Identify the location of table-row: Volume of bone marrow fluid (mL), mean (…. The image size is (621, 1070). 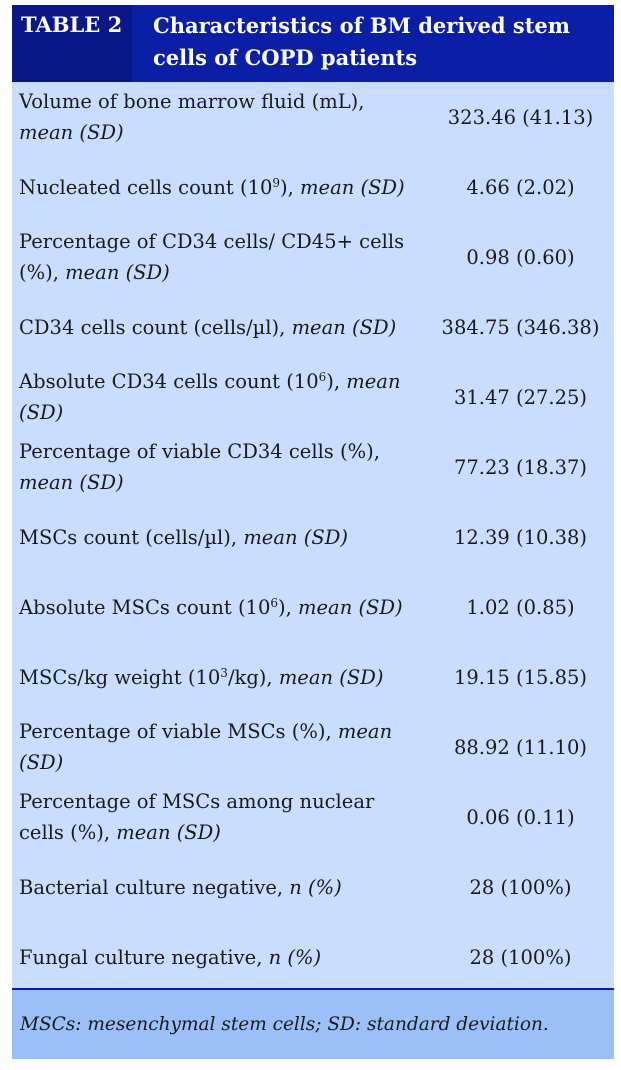
(313, 117).